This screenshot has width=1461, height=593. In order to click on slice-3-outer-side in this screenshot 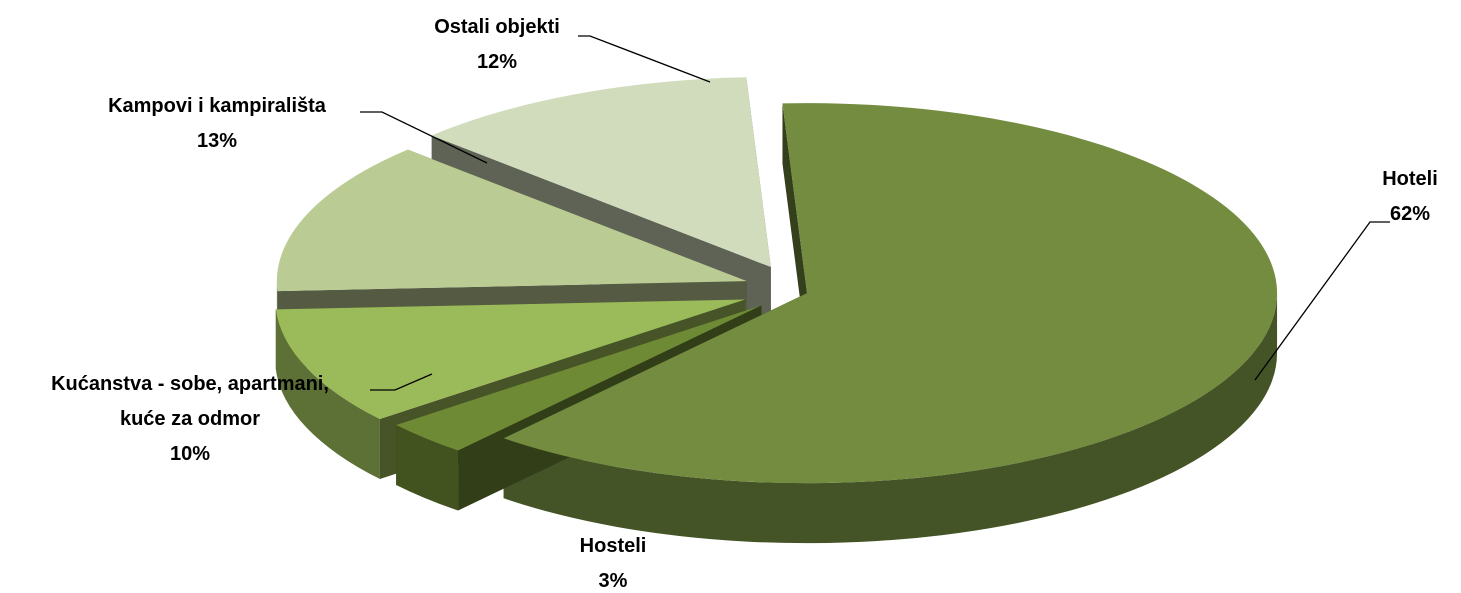, I will do `click(327, 394)`.